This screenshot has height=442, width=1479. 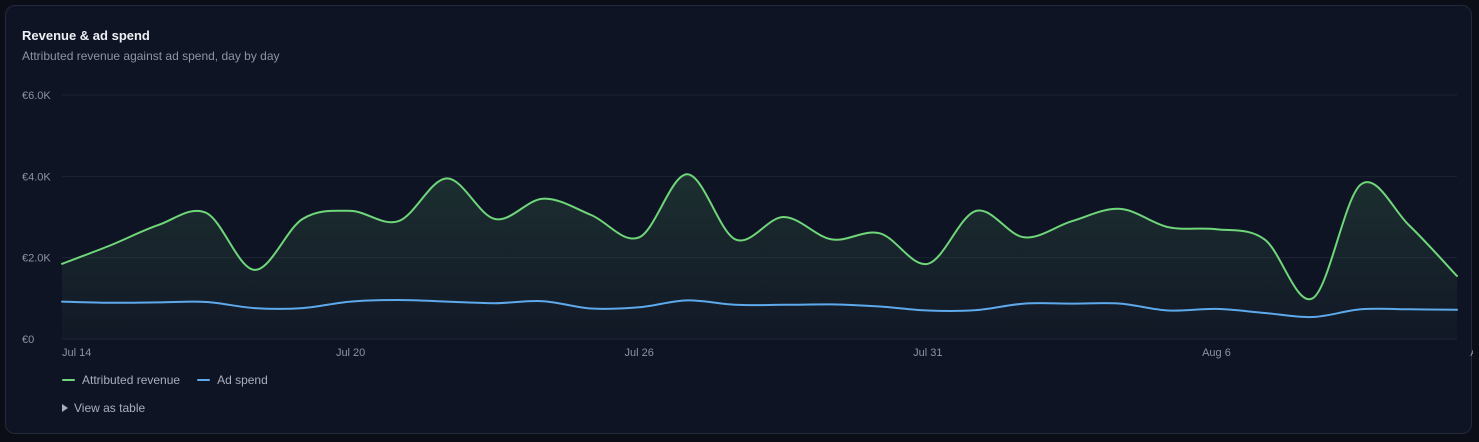 I want to click on chart-legend: Attributed revenue Ad spend, so click(x=165, y=380).